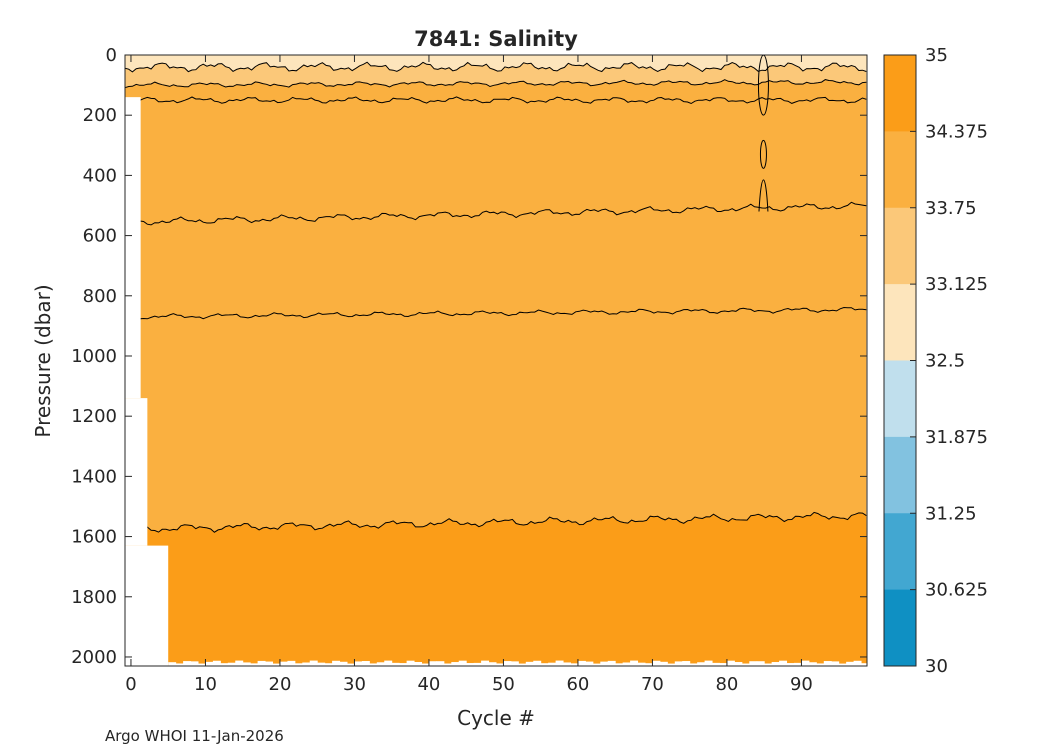  What do you see at coordinates (956, 131) in the screenshot?
I see `colorbar-label: 34.375` at bounding box center [956, 131].